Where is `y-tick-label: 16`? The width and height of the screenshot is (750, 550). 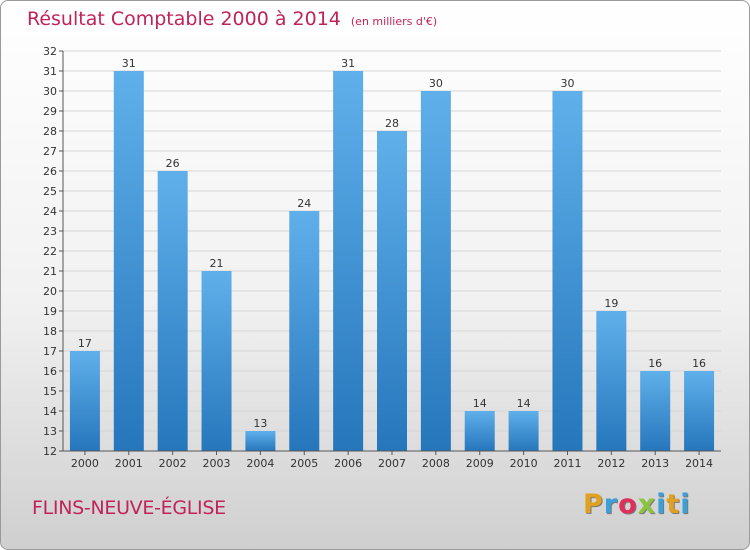
y-tick-label: 16 is located at coordinates (50, 371).